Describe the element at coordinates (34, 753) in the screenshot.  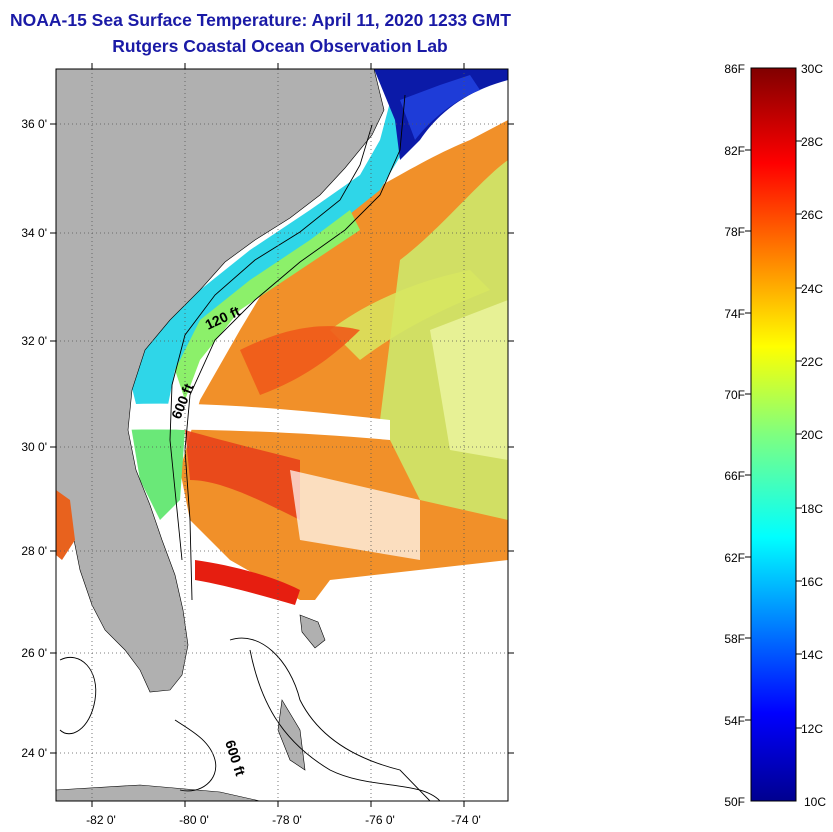
I see `lat-label: 24 0'` at that location.